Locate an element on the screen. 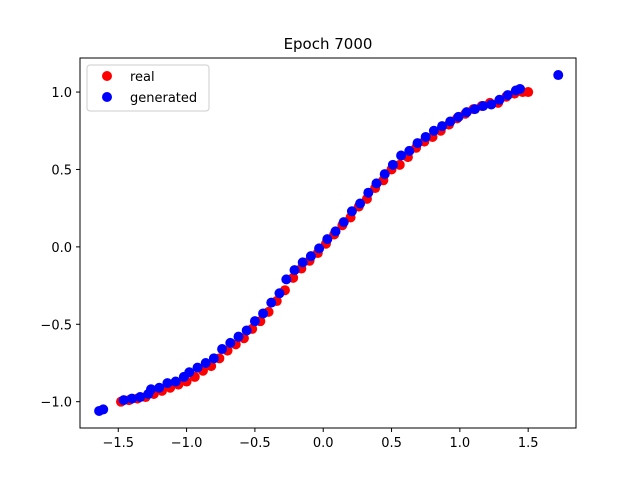  x-axis: −1.5 −1.0 −0.5 0.0 0.5 1.0 1.5 is located at coordinates (320, 439).